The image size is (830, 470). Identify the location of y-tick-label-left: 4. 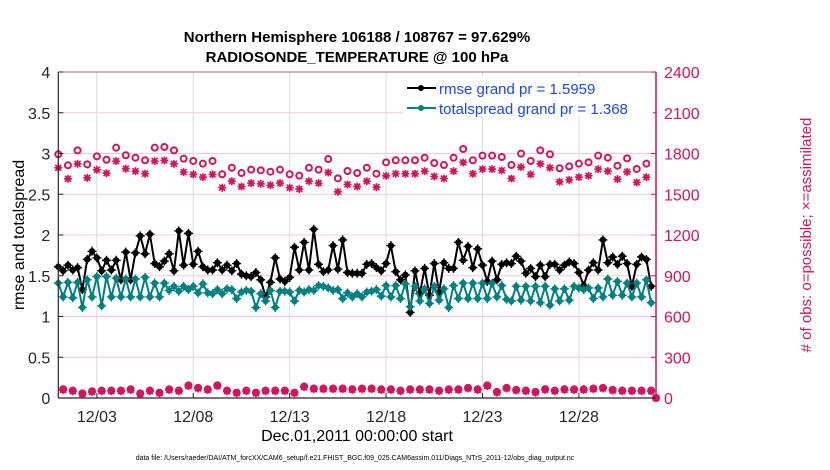
(45, 73).